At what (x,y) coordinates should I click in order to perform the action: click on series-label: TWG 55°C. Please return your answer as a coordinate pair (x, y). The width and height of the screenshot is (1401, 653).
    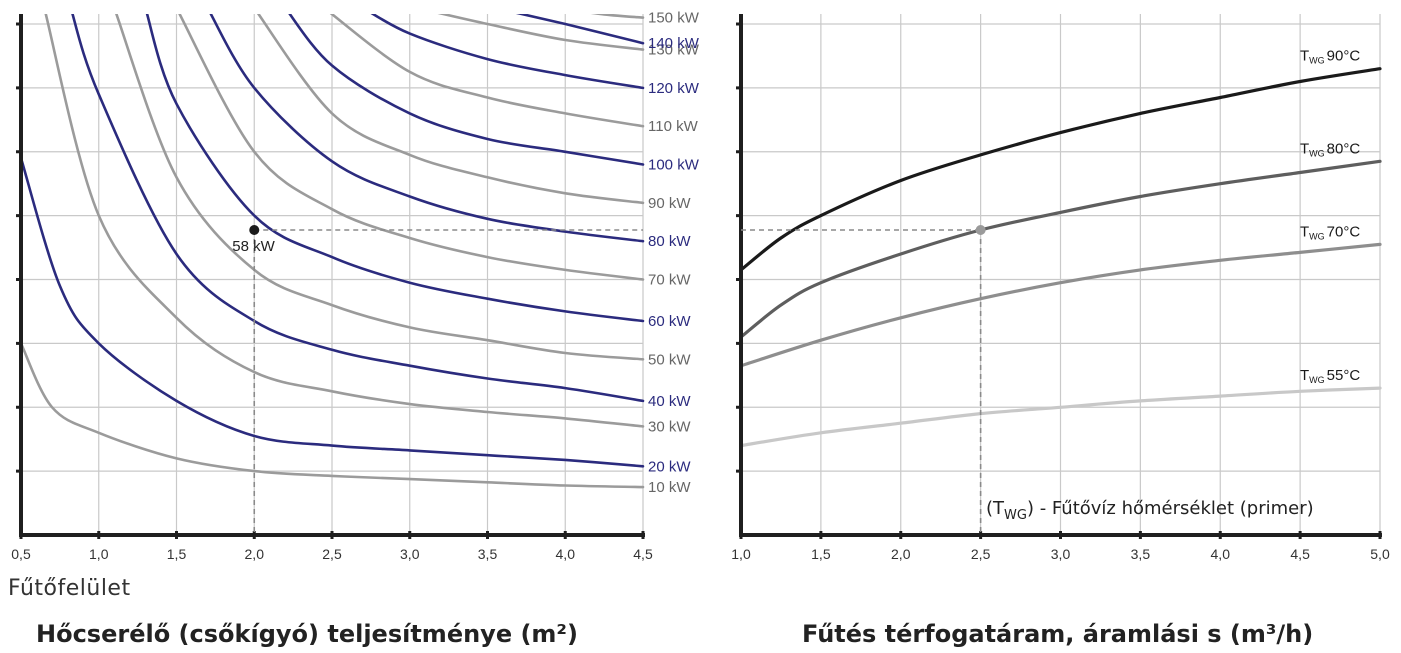
    Looking at the image, I should click on (1330, 376).